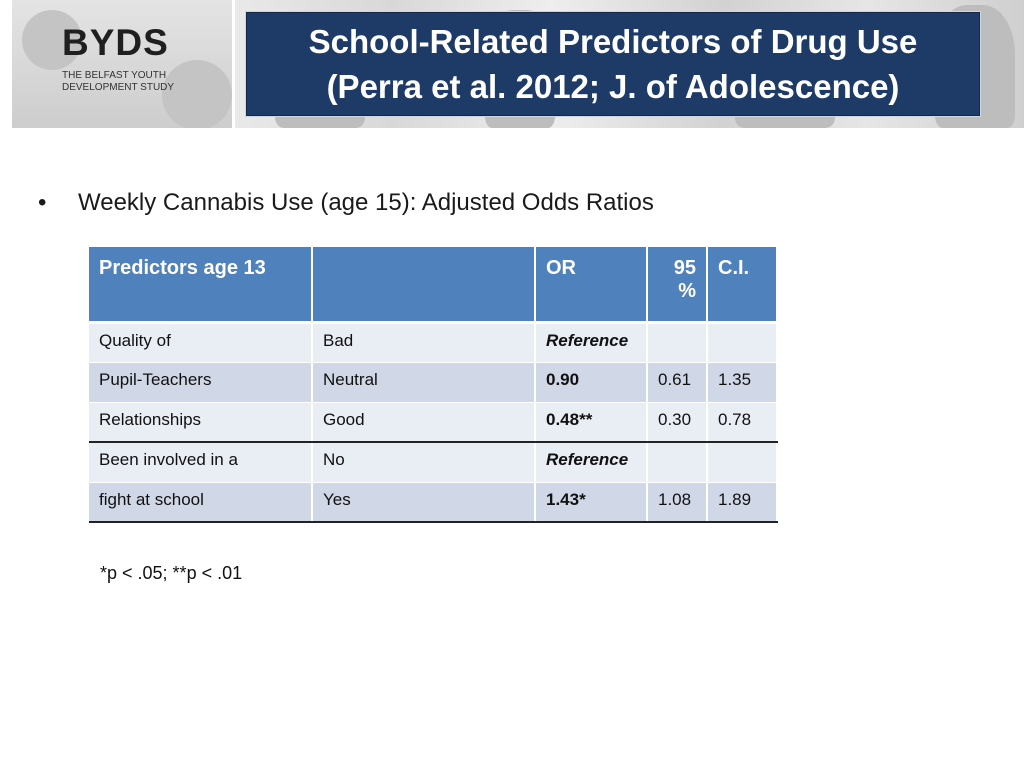 Image resolution: width=1024 pixels, height=768 pixels. I want to click on table-cell: fight at school, so click(201, 502).